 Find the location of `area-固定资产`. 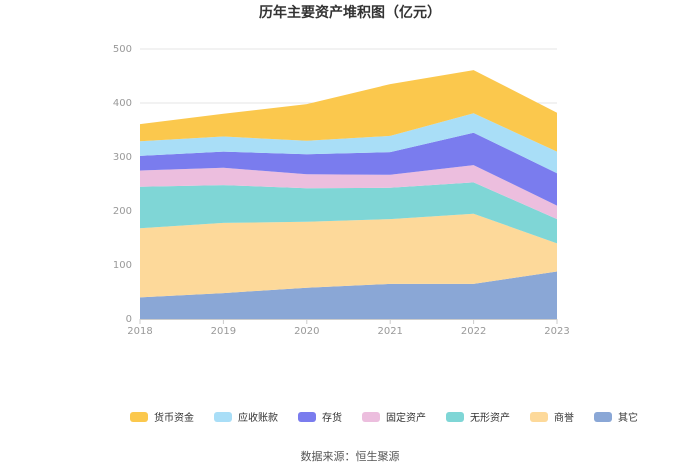

area-固定资产 is located at coordinates (348, 192).